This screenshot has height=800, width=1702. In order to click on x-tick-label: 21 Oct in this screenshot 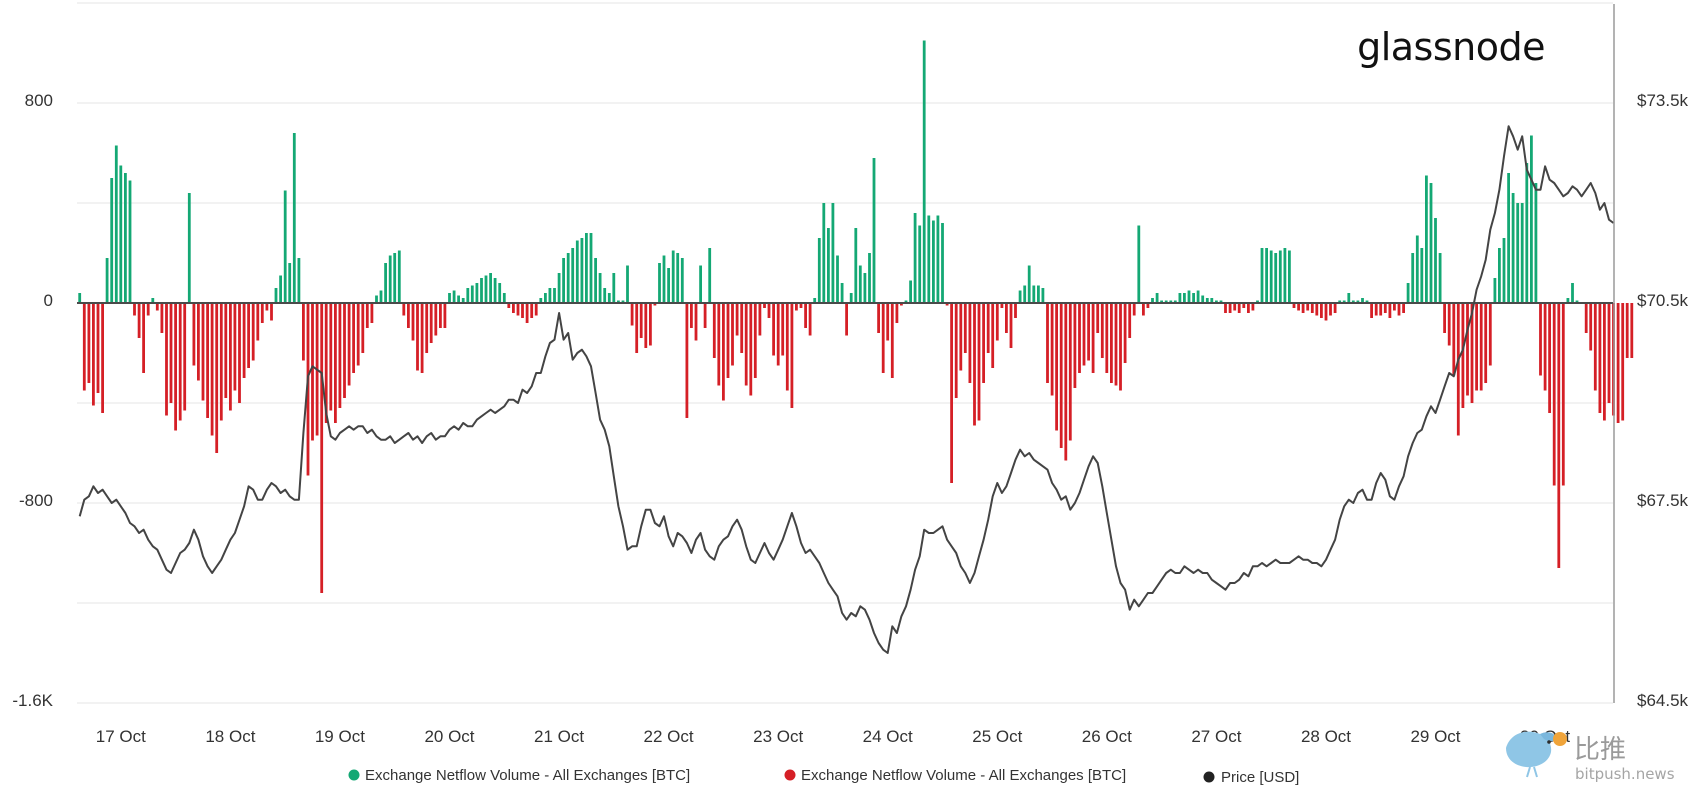, I will do `click(559, 736)`.